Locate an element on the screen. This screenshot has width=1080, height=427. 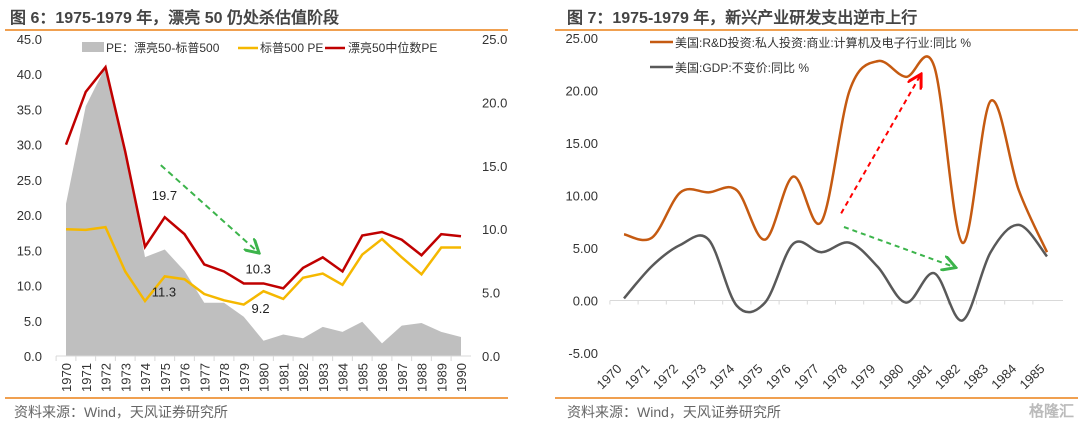
legend-label: 标普500 PE is located at coordinates (291, 48).